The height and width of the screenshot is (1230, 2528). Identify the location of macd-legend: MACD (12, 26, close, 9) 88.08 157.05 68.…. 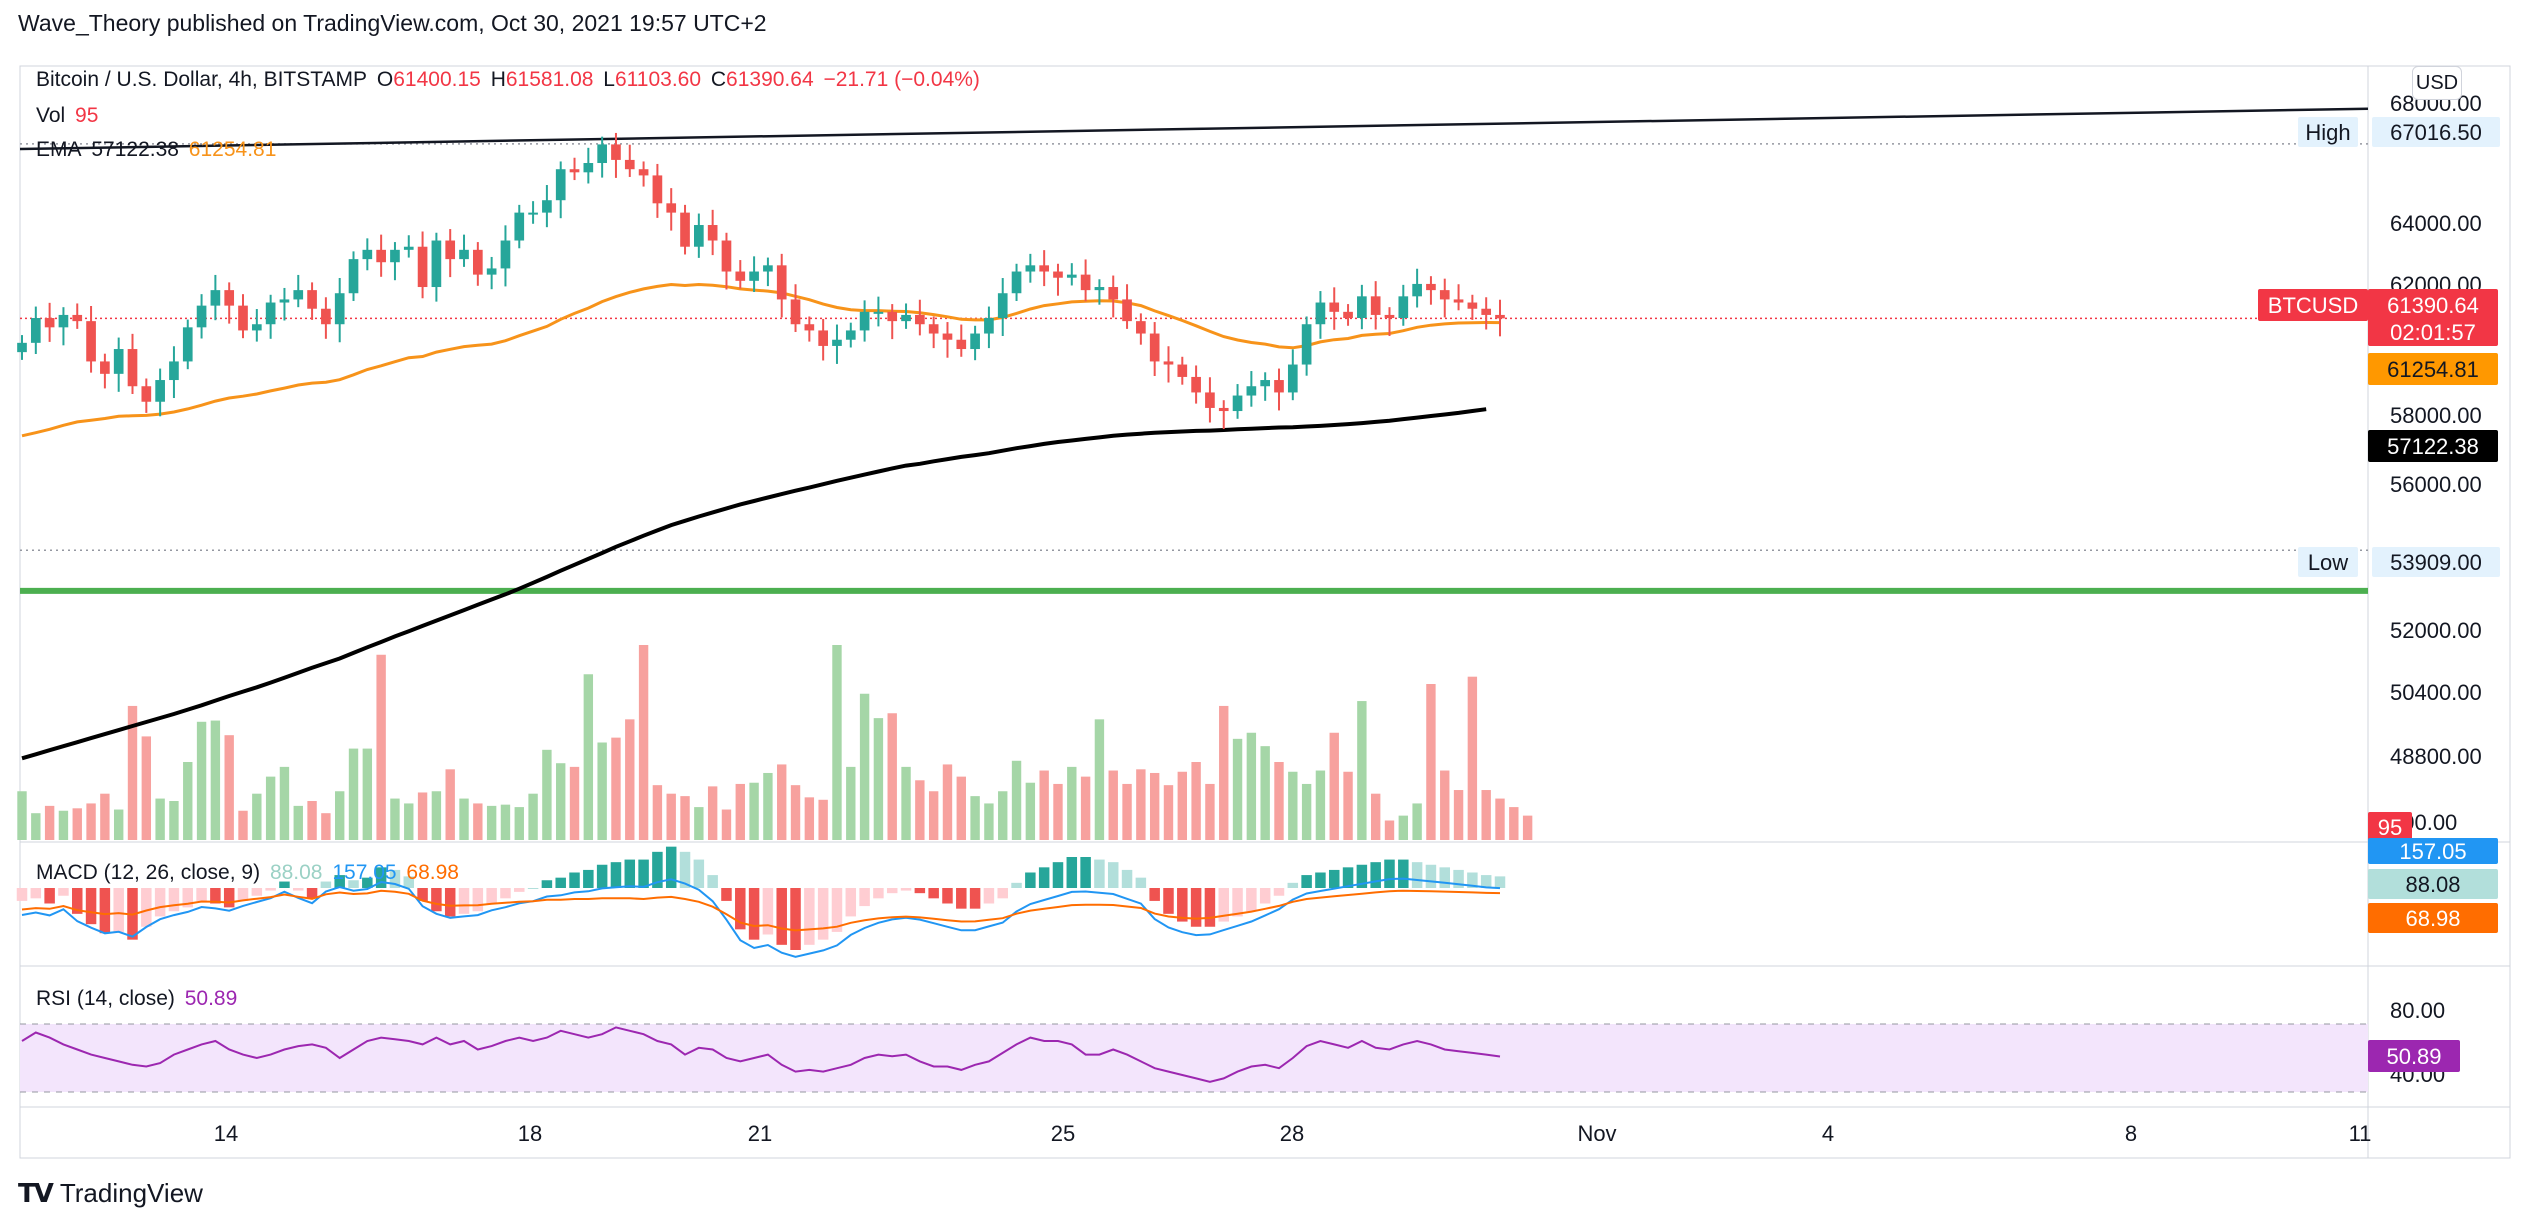
(249, 873).